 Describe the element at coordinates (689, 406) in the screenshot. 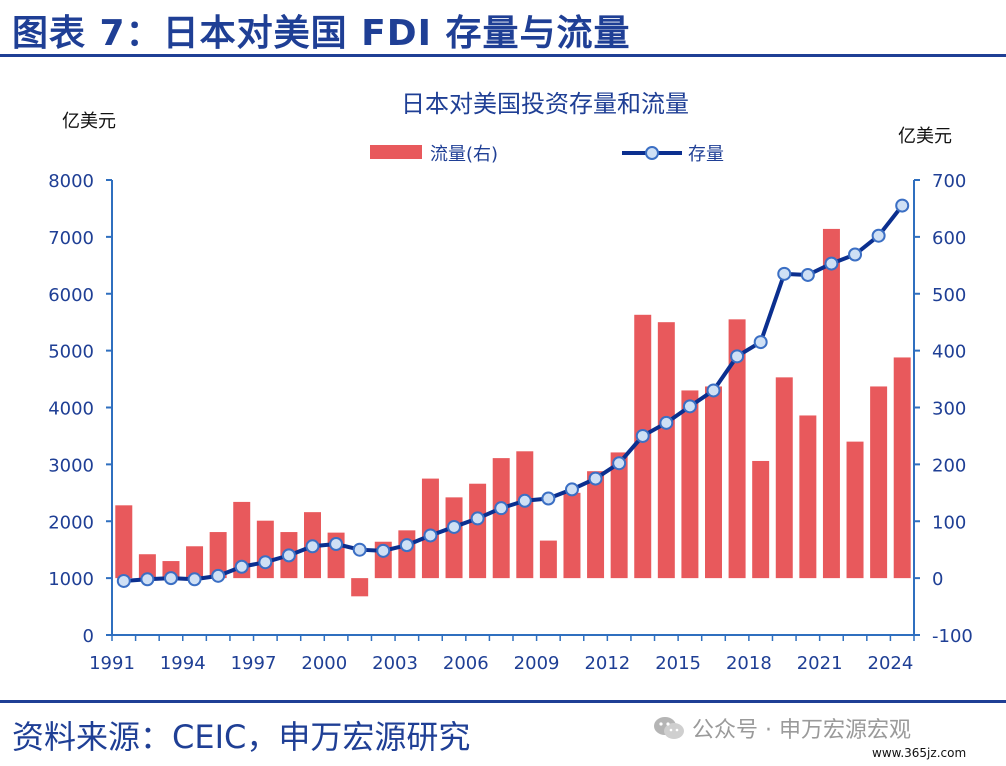

I see `stock-point-2015` at that location.